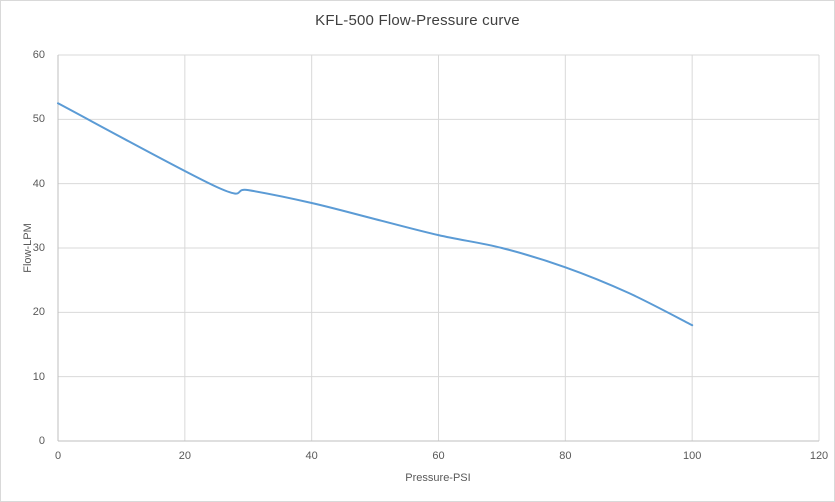 This screenshot has width=835, height=502. I want to click on y-tick-label: 20, so click(38, 312).